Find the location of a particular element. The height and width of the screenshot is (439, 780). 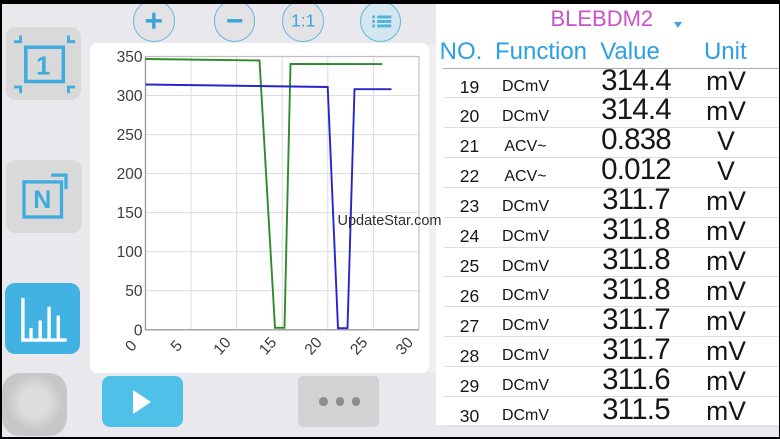

svg-text: 300 is located at coordinates (129, 96).